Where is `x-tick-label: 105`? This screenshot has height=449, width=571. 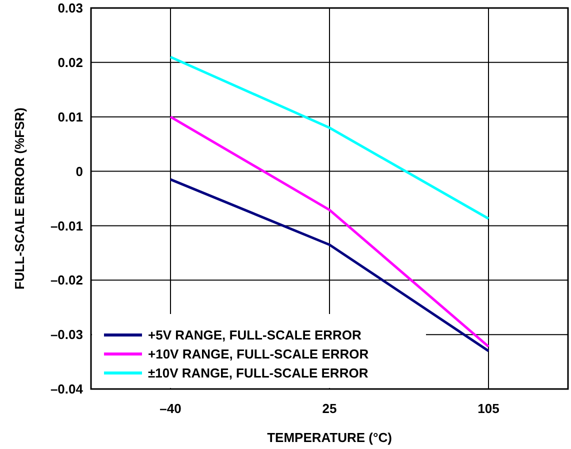 x-tick-label: 105 is located at coordinates (489, 408).